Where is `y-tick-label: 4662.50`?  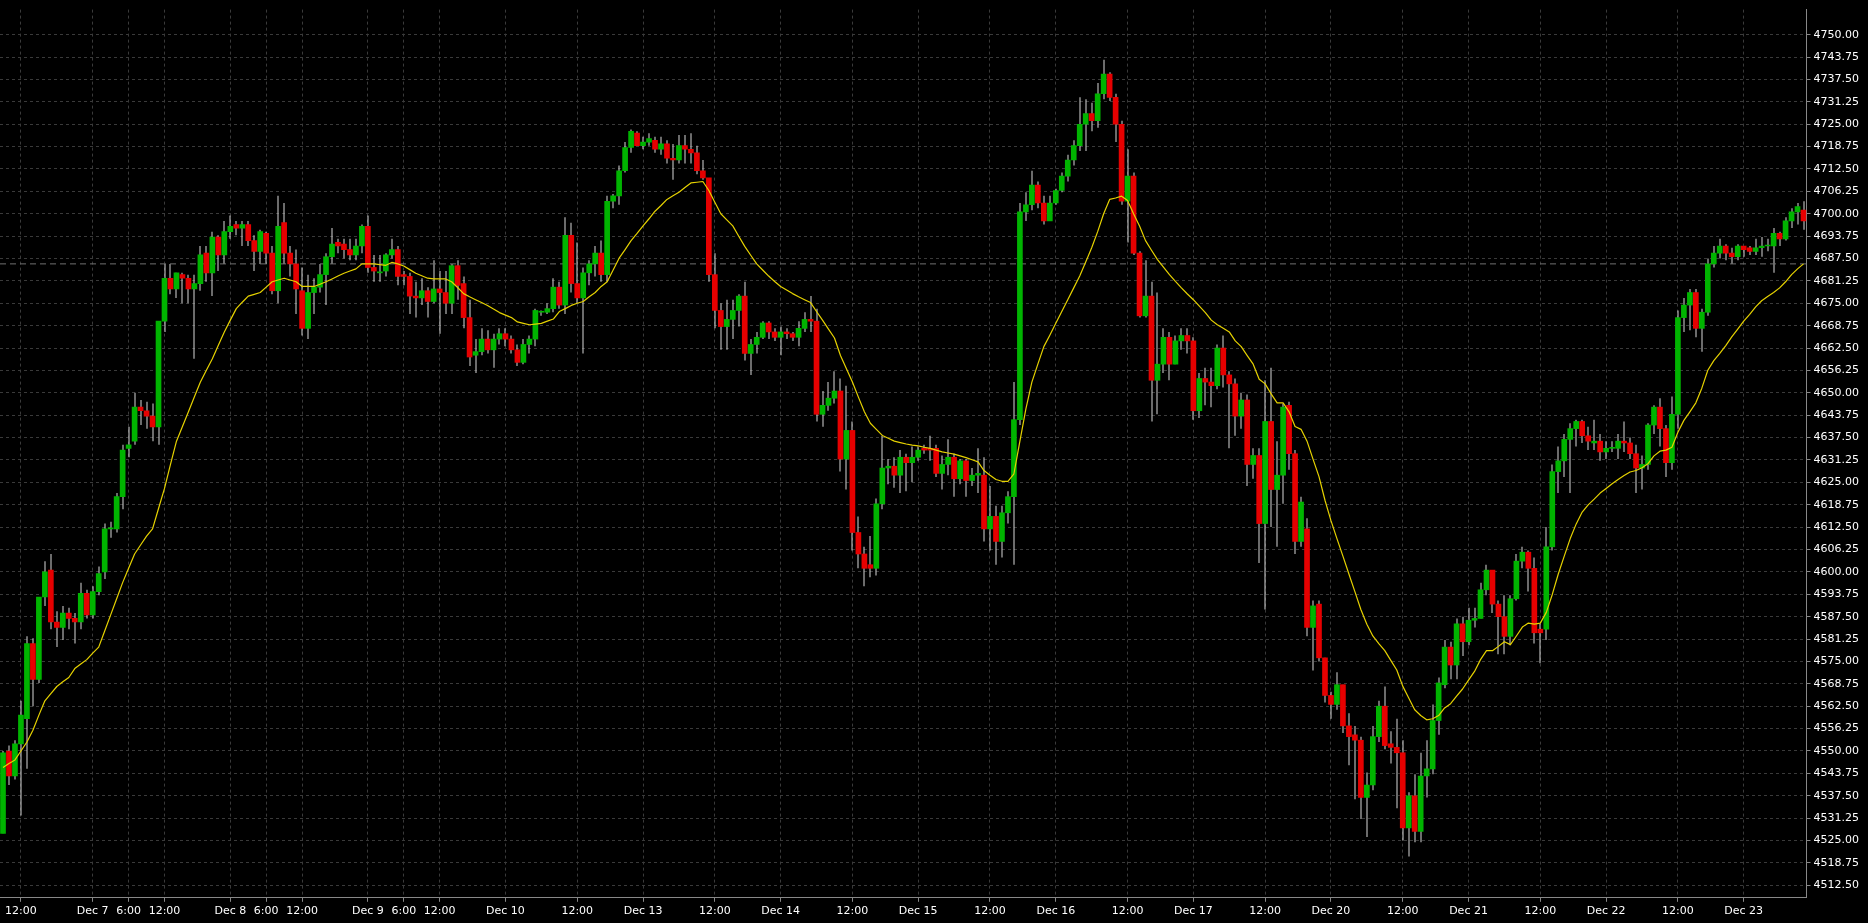
y-tick-label: 4662.50 is located at coordinates (1836, 347).